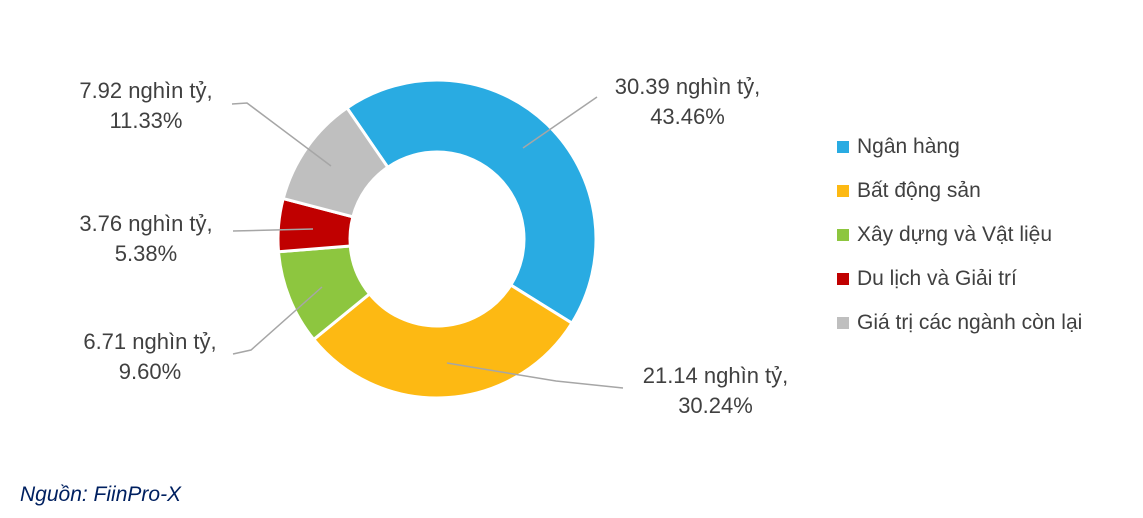 The image size is (1143, 518). What do you see at coordinates (715, 405) in the screenshot?
I see `data-label-percent: 30.24%` at bounding box center [715, 405].